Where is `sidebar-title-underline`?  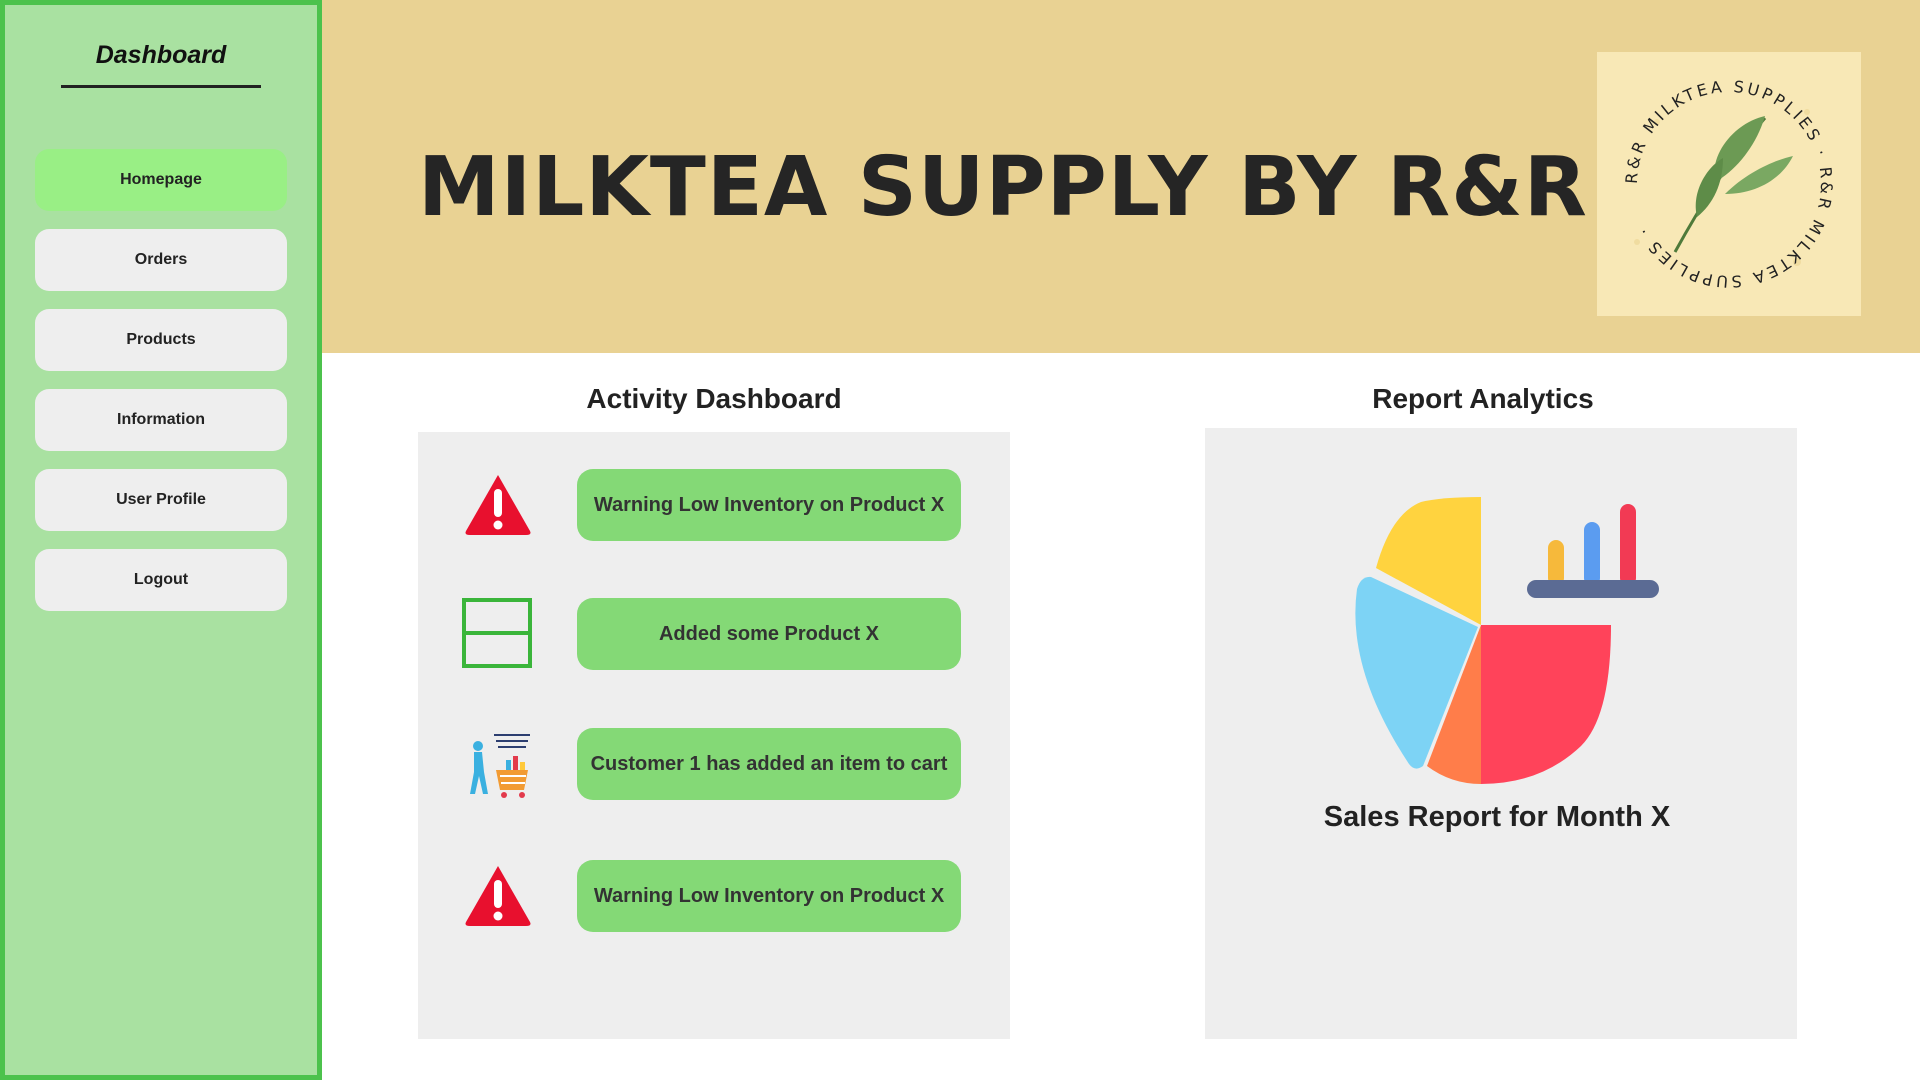
sidebar-title-underline is located at coordinates (161, 86).